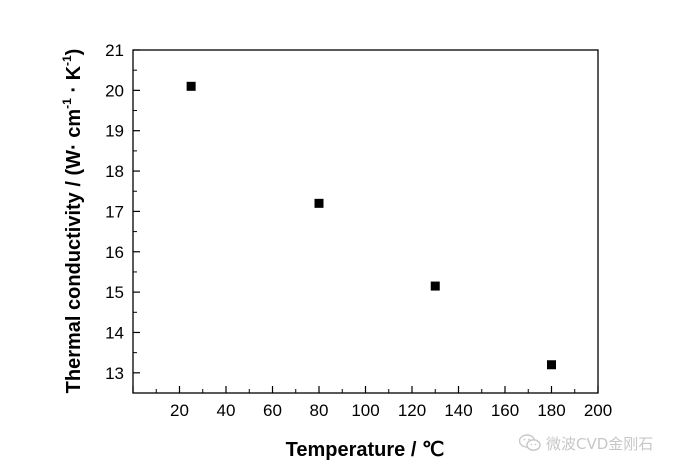 The image size is (681, 474). I want to click on y-axis-title-mid: · K, so click(74, 81).